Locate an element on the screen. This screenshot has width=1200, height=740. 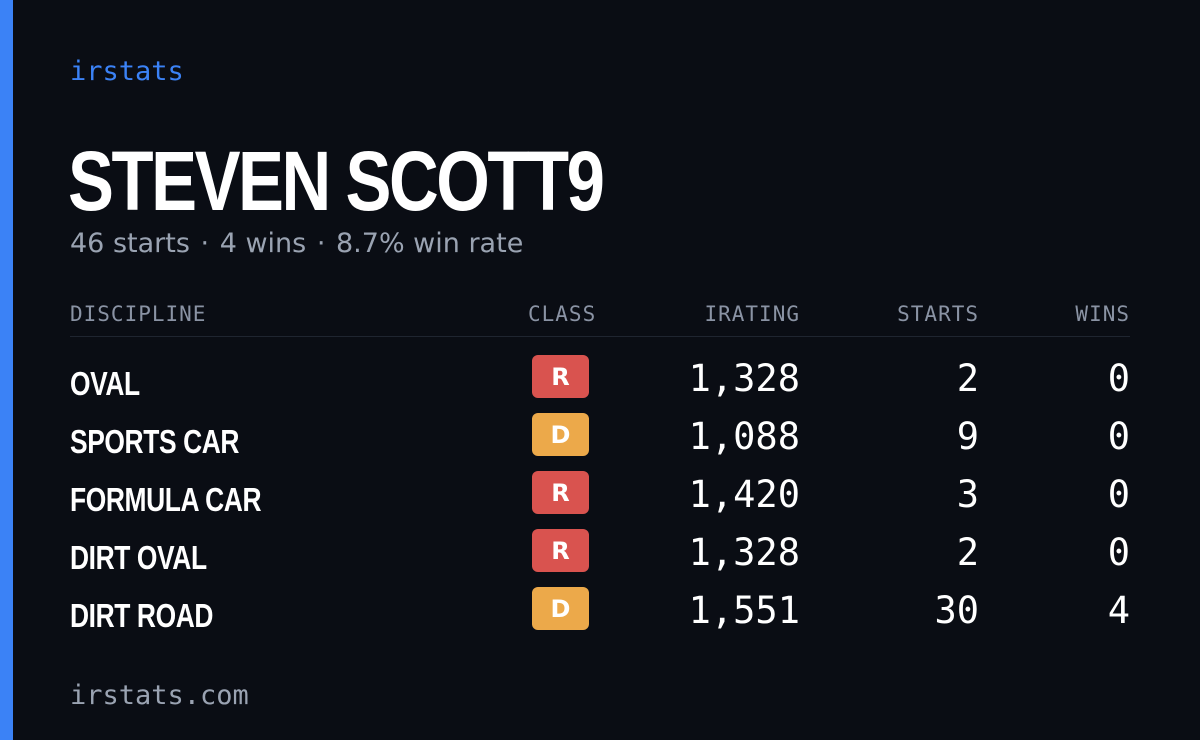
discipline-name: SPORTS CAR is located at coordinates (155, 441).